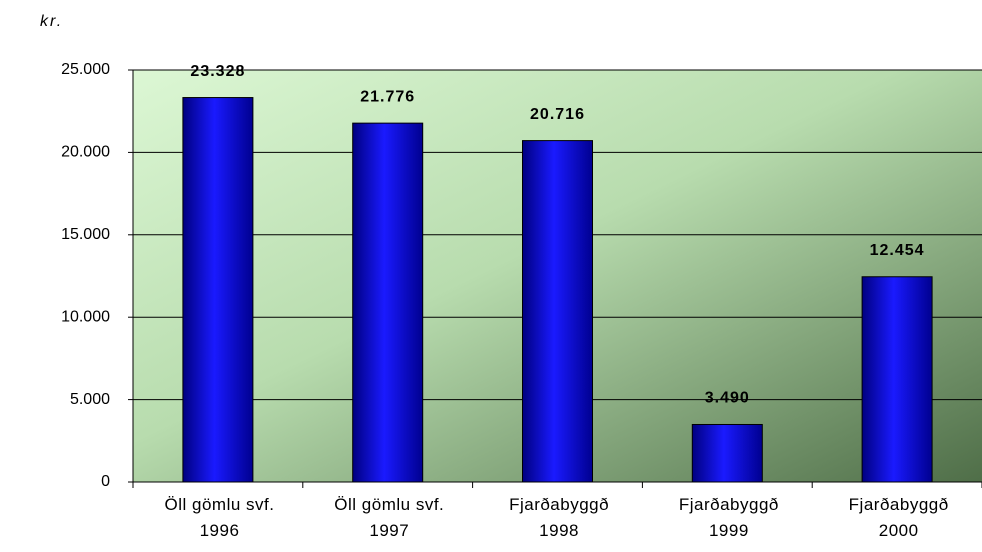 This screenshot has width=982, height=552. What do you see at coordinates (85, 152) in the screenshot?
I see `y-tick-label: 20.000` at bounding box center [85, 152].